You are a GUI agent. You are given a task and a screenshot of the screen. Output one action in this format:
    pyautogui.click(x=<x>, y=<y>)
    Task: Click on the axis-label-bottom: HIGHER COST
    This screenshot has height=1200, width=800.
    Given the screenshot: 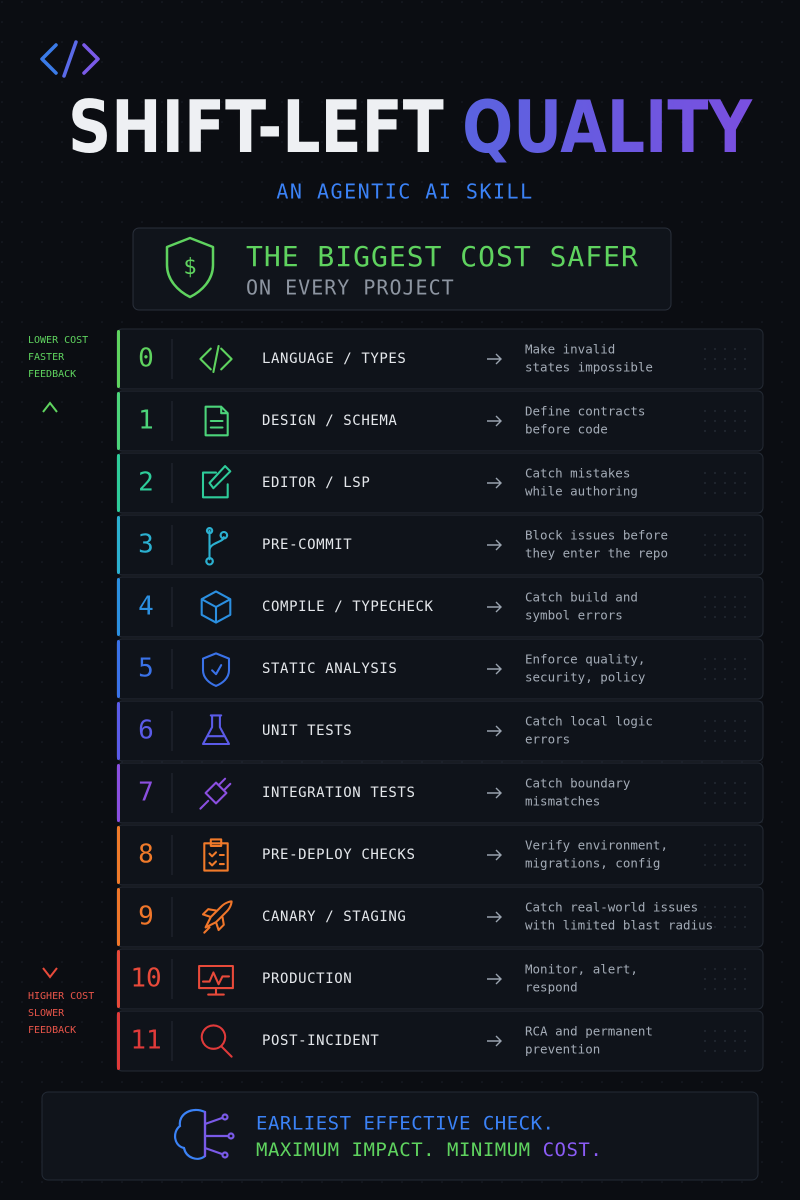 What is the action you would take?
    pyautogui.click(x=61, y=996)
    